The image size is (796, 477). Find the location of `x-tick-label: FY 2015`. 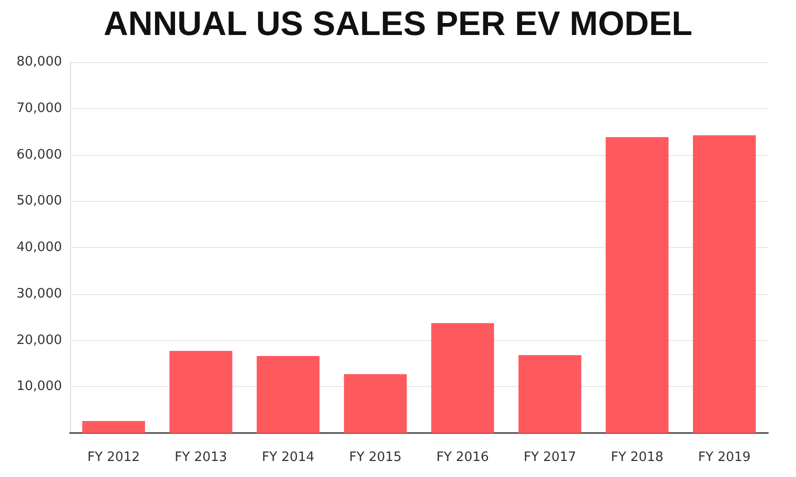

x-tick-label: FY 2015 is located at coordinates (375, 457).